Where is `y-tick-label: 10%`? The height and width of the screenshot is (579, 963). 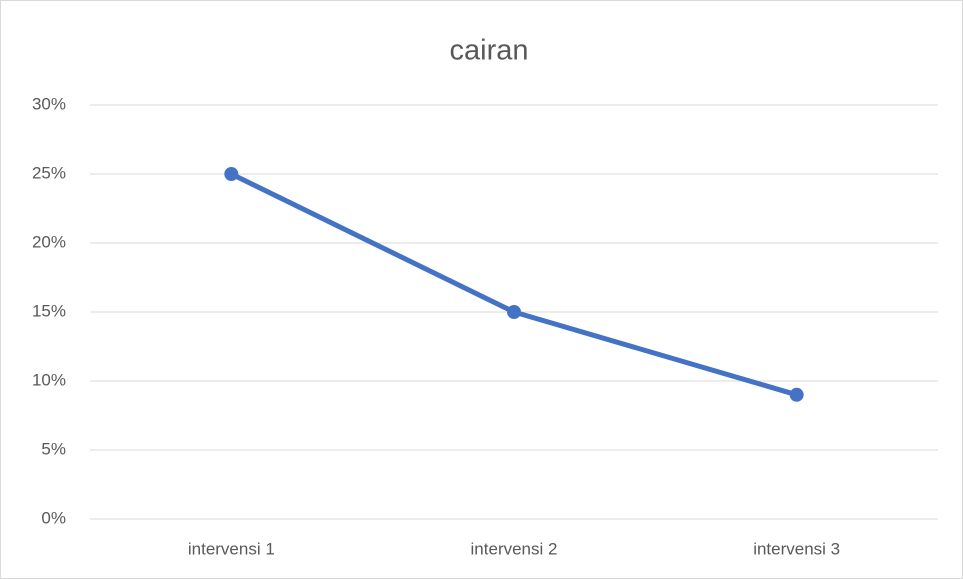 y-tick-label: 10% is located at coordinates (49, 379).